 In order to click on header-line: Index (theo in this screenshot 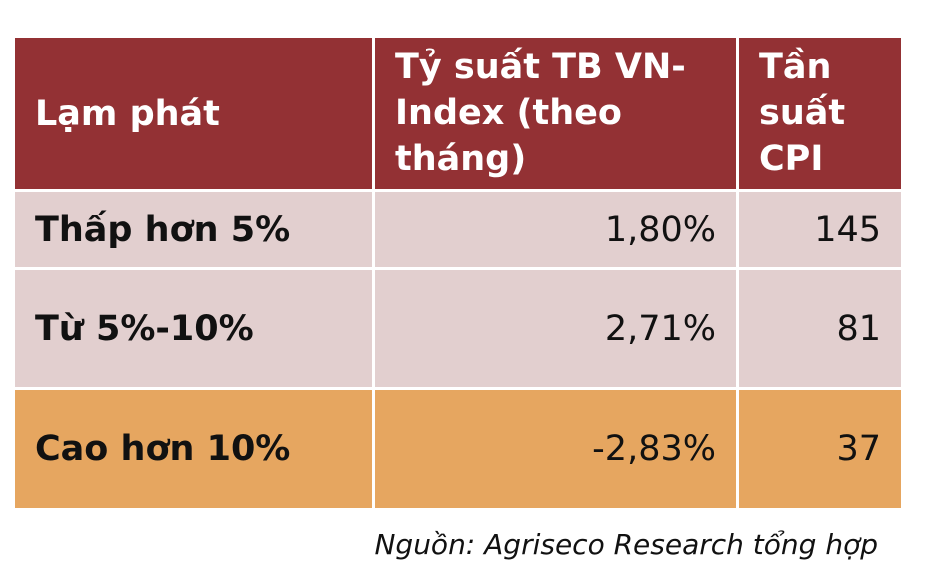, I will do `click(508, 113)`.